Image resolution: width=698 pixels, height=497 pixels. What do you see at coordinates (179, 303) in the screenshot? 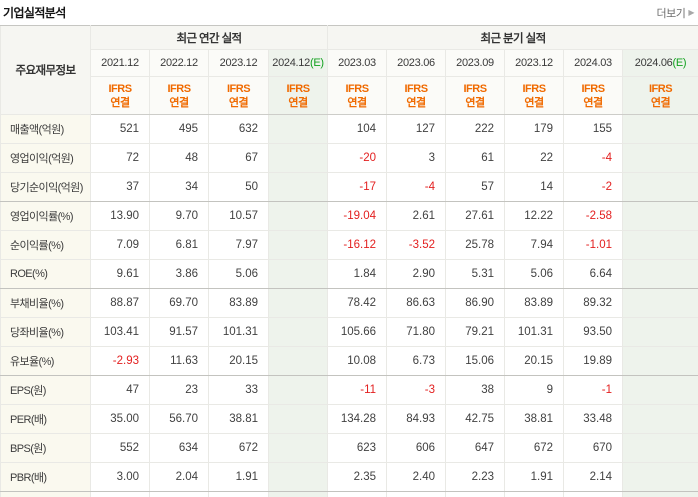
I see `value-cell: 69.70` at bounding box center [179, 303].